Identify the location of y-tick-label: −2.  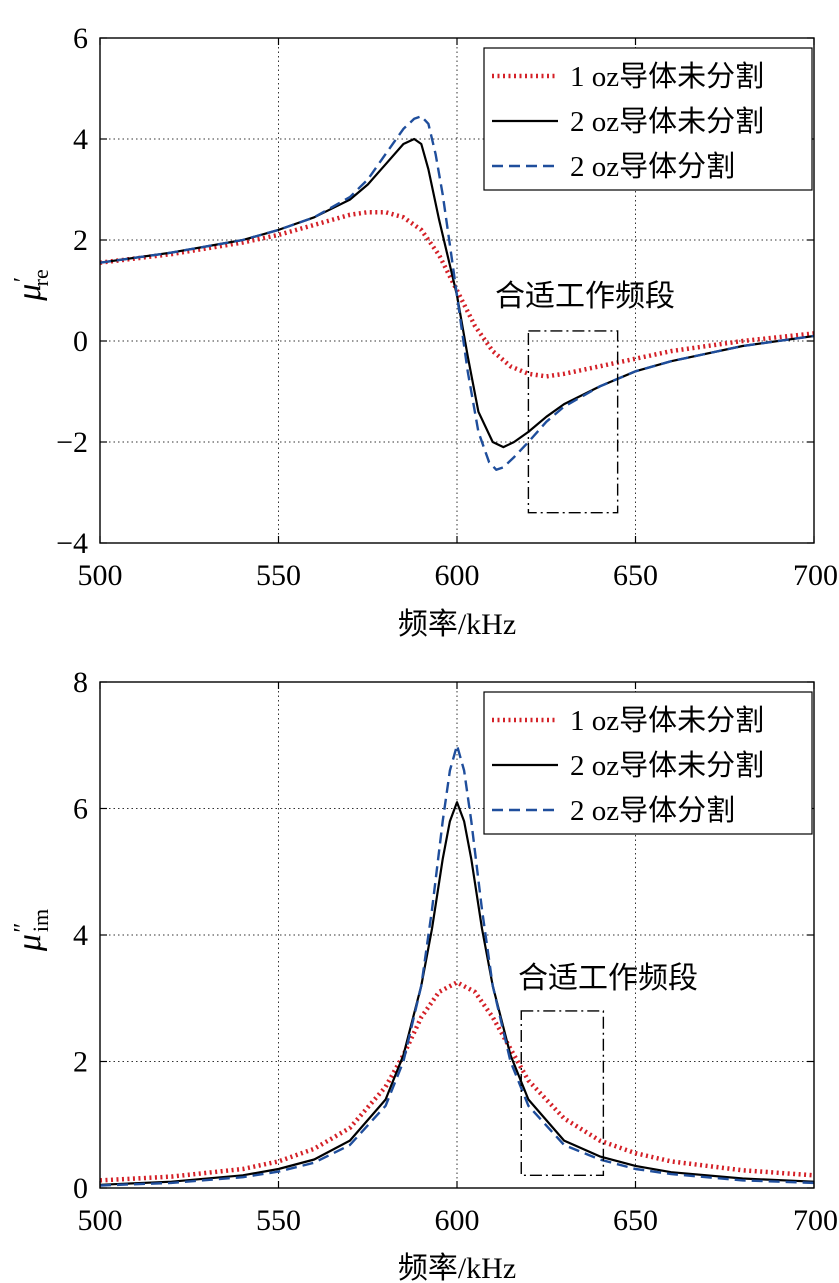
(72, 442).